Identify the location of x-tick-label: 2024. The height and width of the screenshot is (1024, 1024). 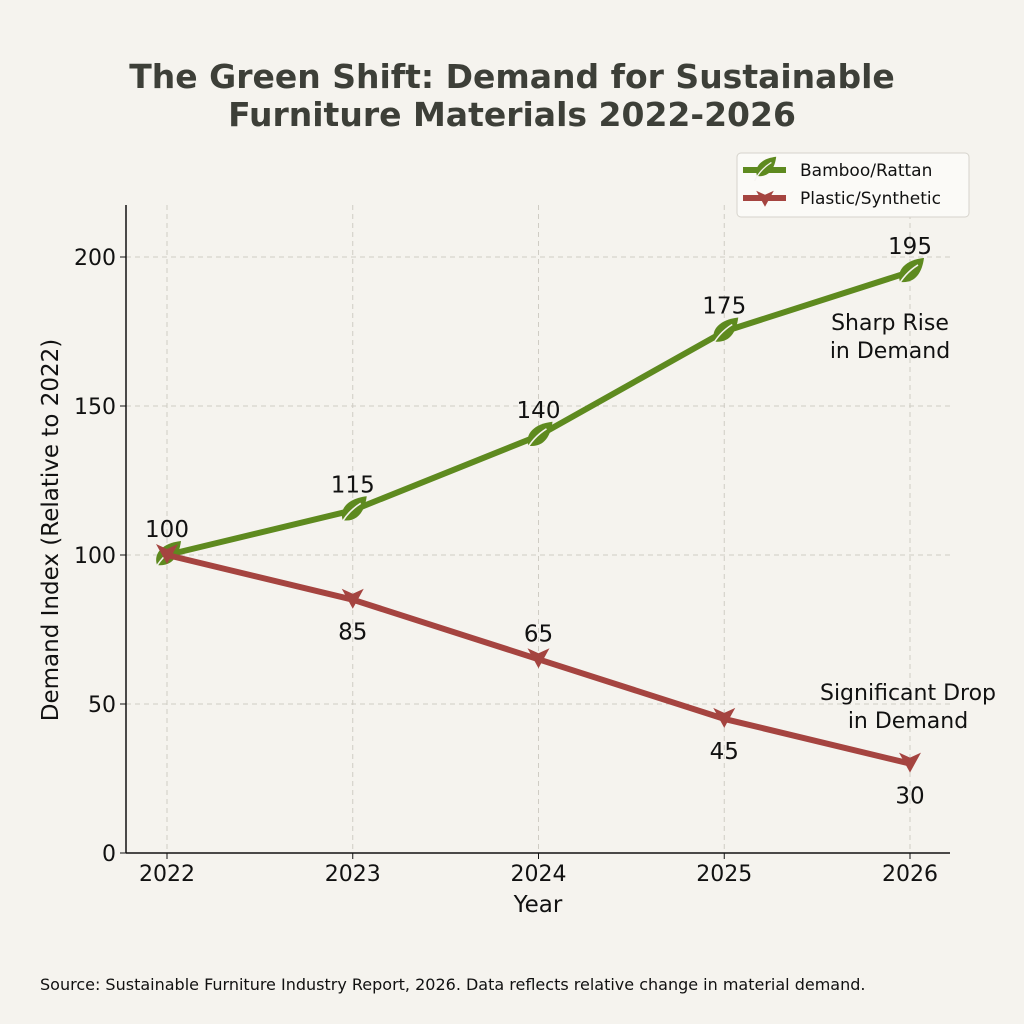
(539, 874).